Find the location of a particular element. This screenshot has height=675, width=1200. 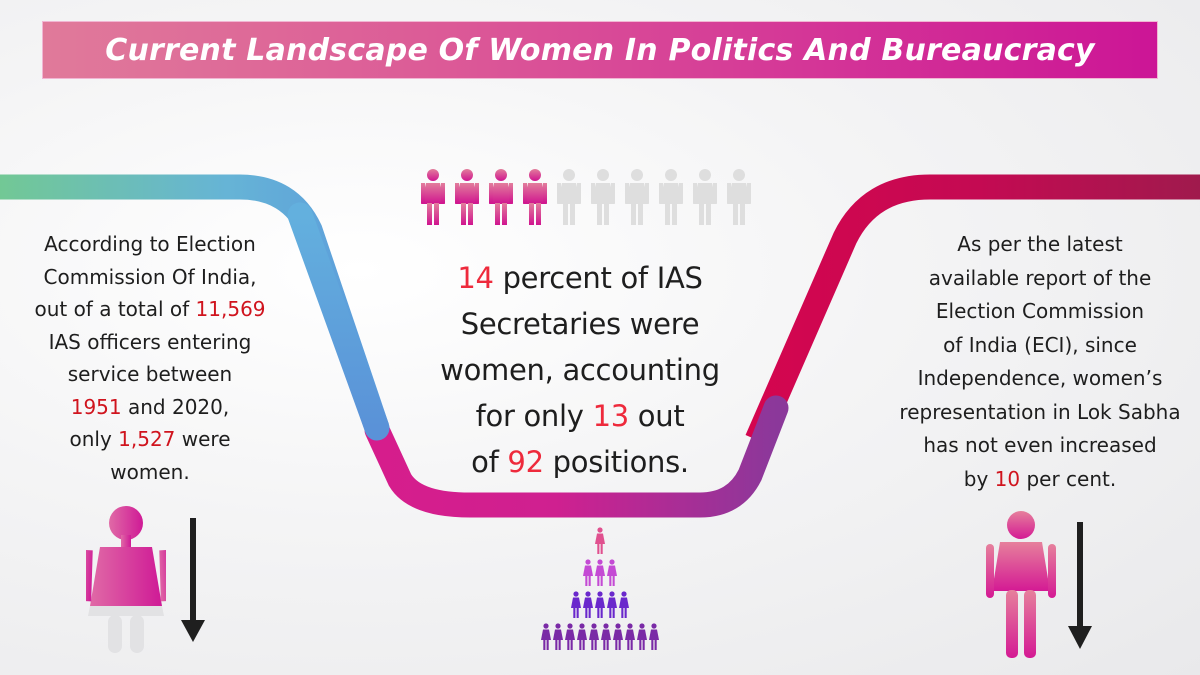

text-line: of 92 positions. is located at coordinates (580, 462).